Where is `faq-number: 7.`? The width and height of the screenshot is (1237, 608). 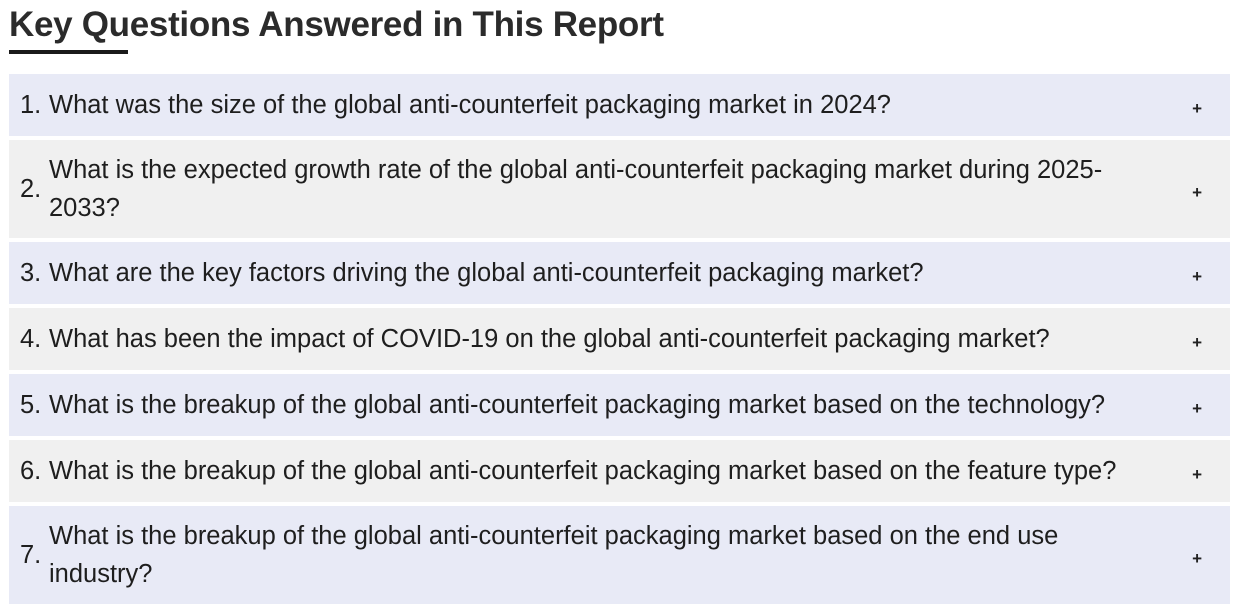 faq-number: 7. is located at coordinates (31, 555).